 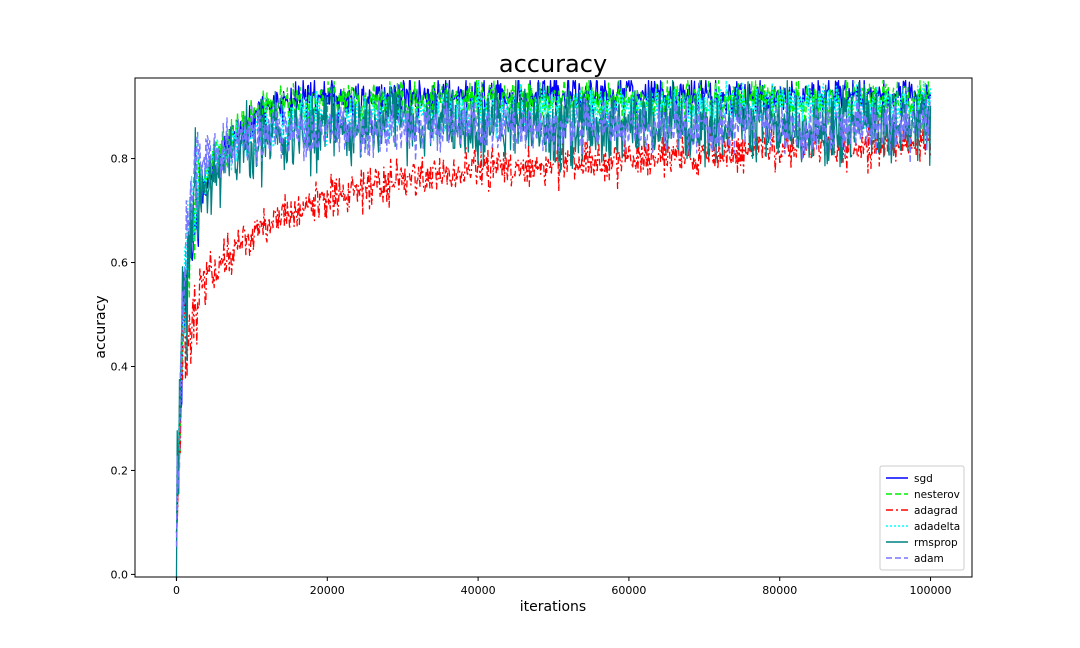 I want to click on y-tick-label: 0.8, so click(x=120, y=159).